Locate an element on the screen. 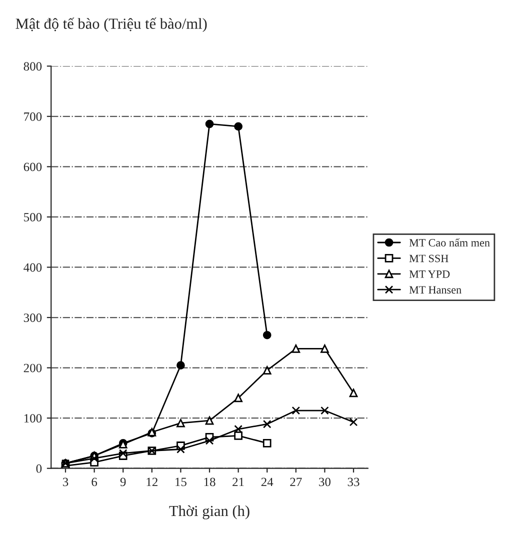 The width and height of the screenshot is (511, 551). legend-label: MT SSH is located at coordinates (428, 258).